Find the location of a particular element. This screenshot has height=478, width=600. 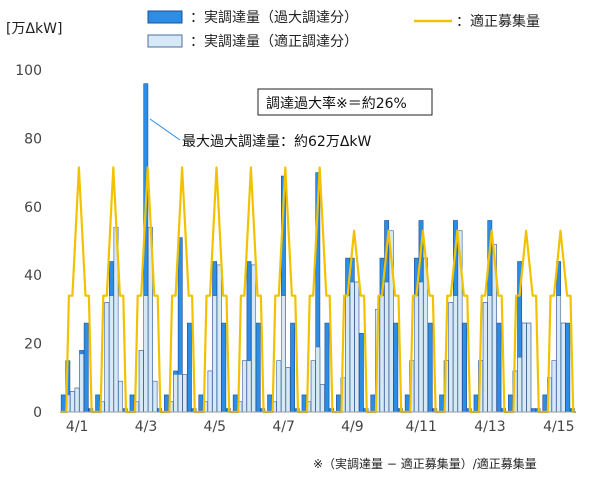

max-excess-leader-line is located at coordinates (165, 129).